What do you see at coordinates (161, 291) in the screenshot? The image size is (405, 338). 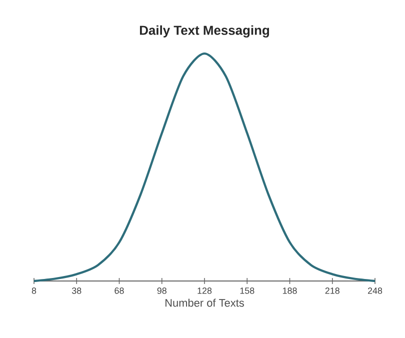 I see `x-tick-label: 98` at bounding box center [161, 291].